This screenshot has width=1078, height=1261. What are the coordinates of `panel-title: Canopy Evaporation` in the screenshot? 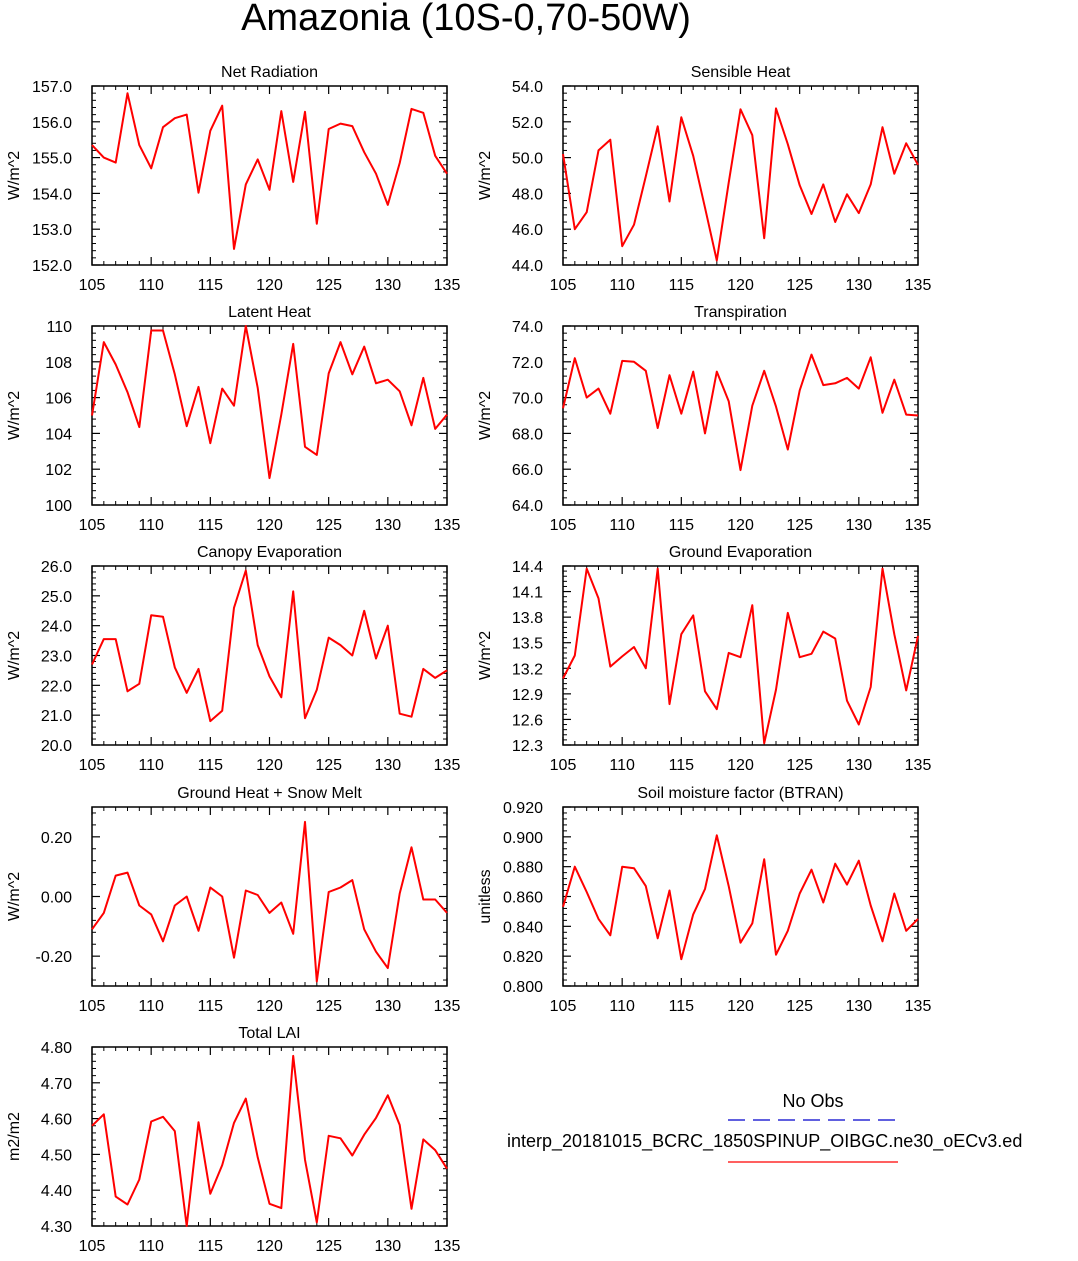 It's located at (269, 552).